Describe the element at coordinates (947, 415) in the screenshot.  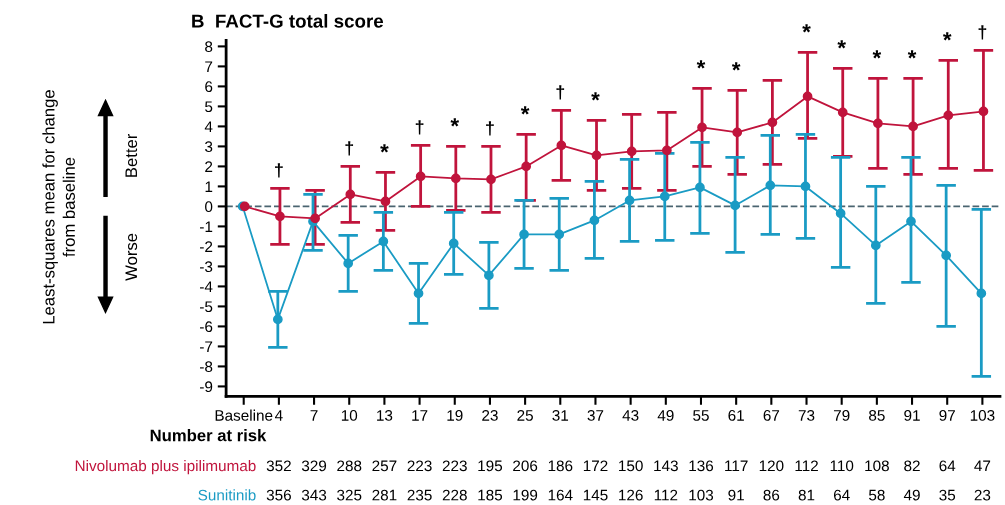
I see `x-tick-label: 97` at that location.